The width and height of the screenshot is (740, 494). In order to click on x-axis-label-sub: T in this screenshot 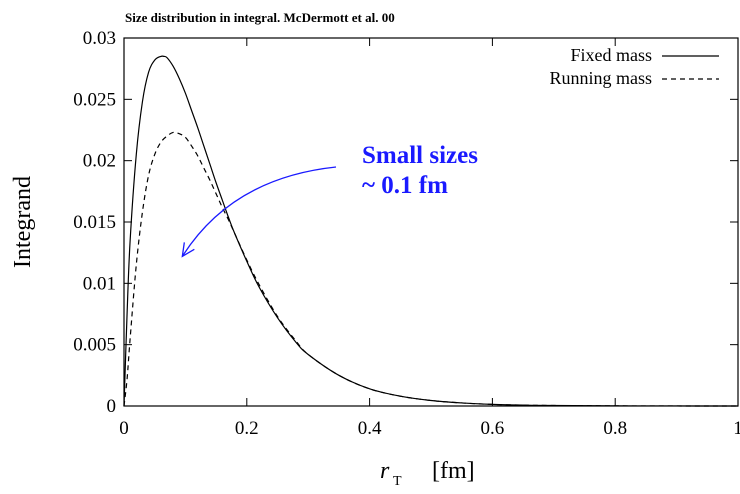, I will do `click(397, 481)`.